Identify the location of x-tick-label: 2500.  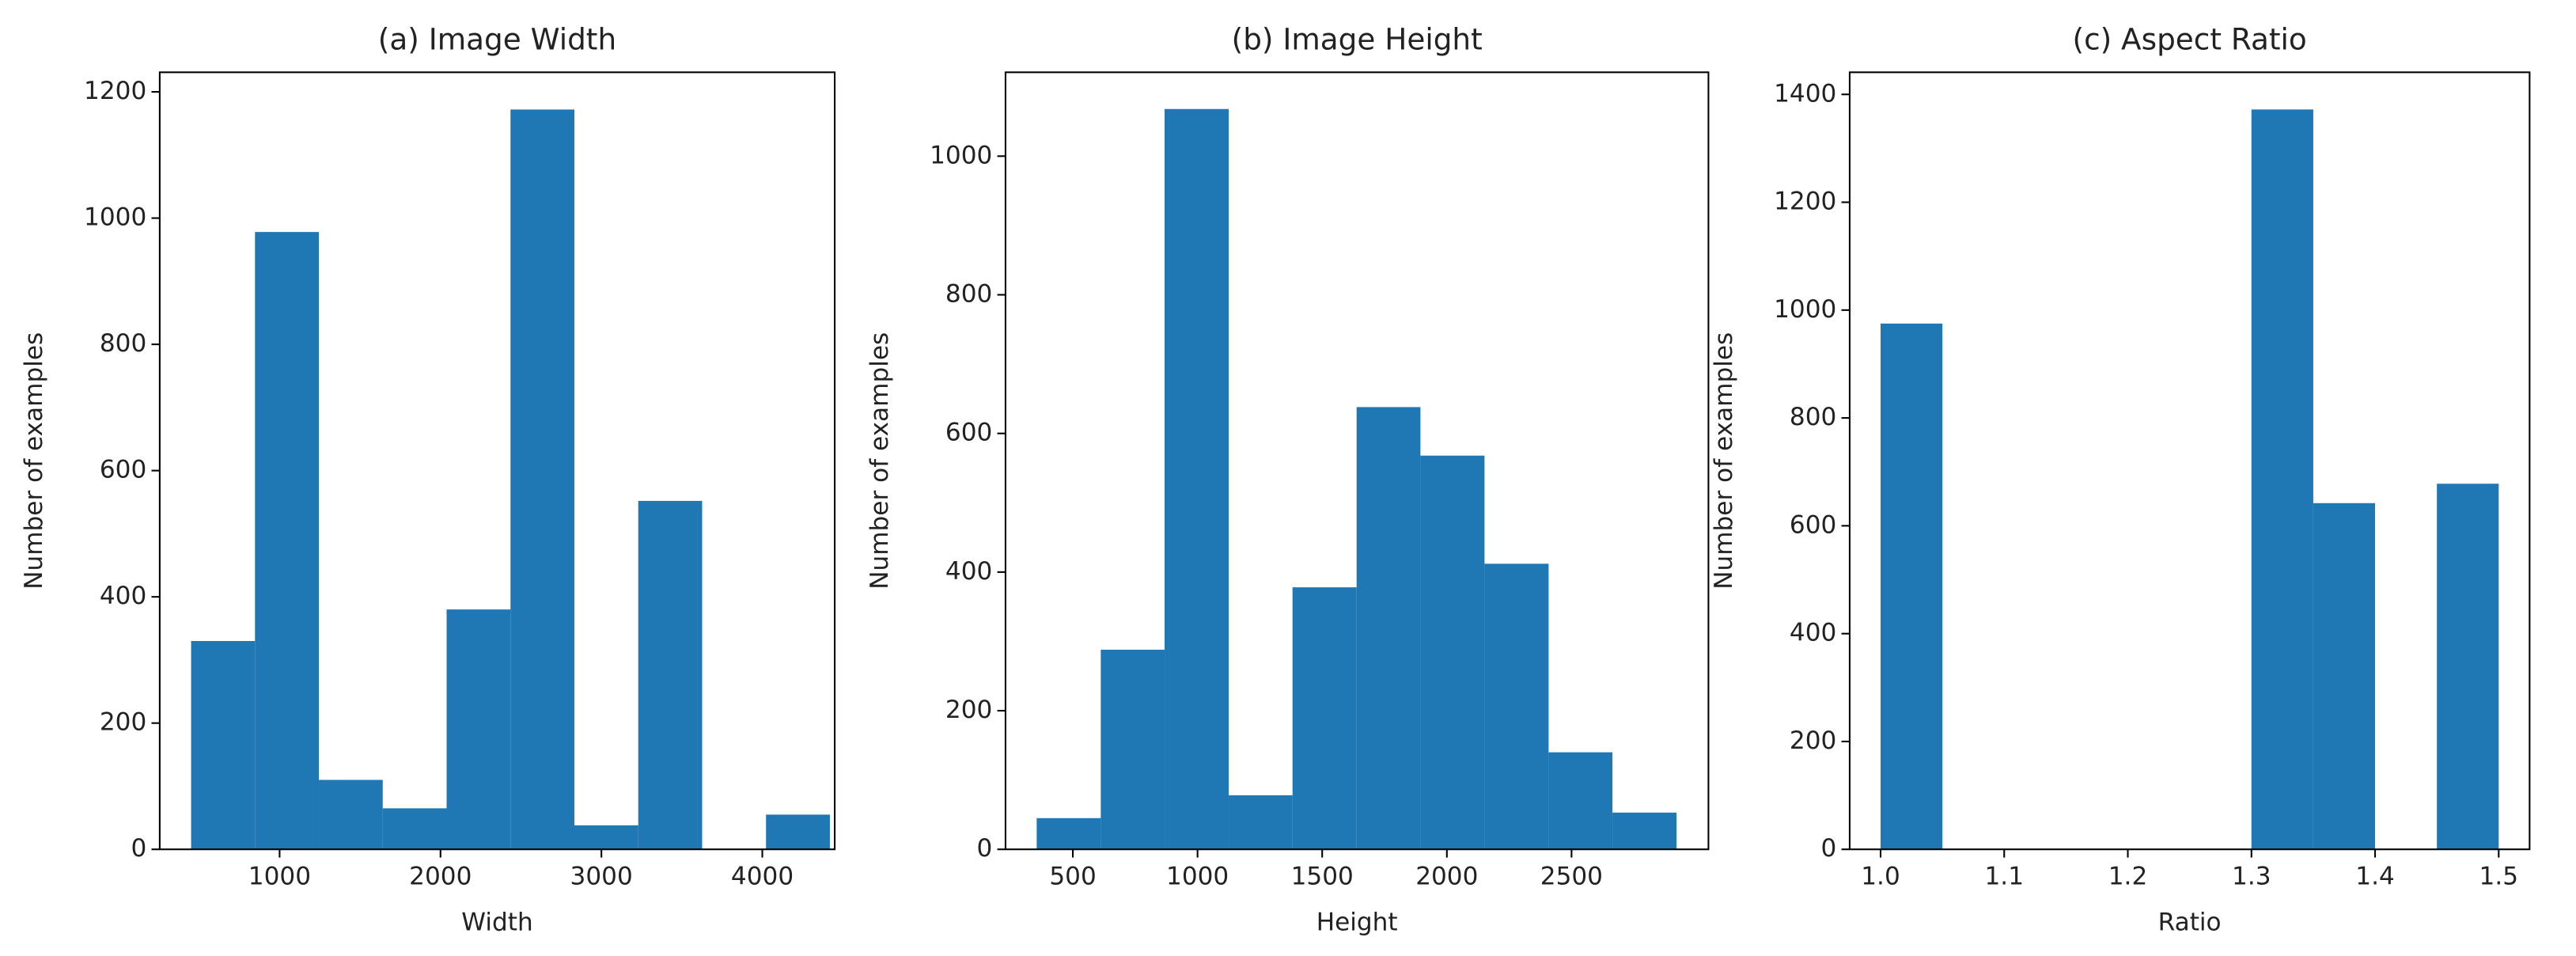
(1571, 877).